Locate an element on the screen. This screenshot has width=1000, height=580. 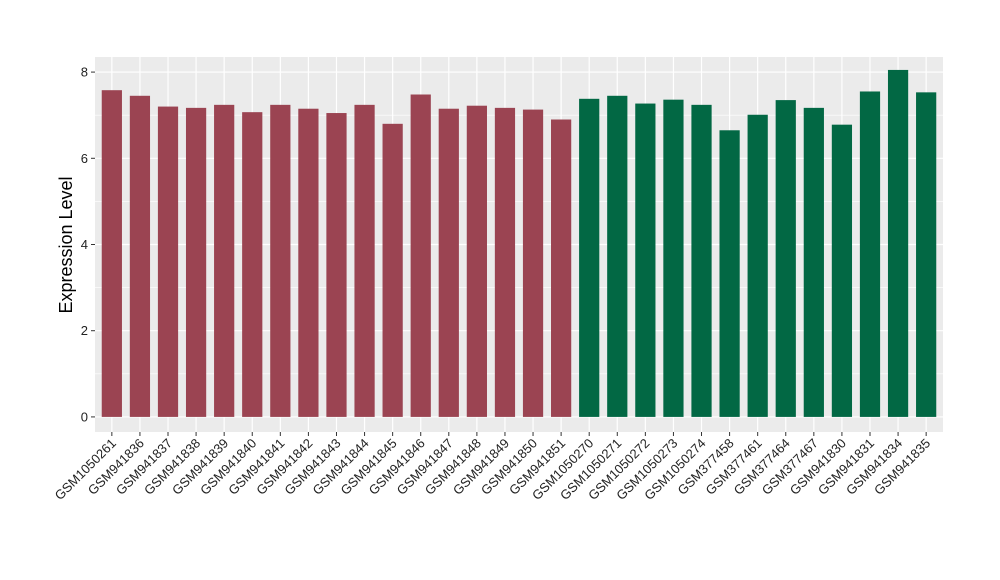
bar-GSM377461 is located at coordinates (757, 265).